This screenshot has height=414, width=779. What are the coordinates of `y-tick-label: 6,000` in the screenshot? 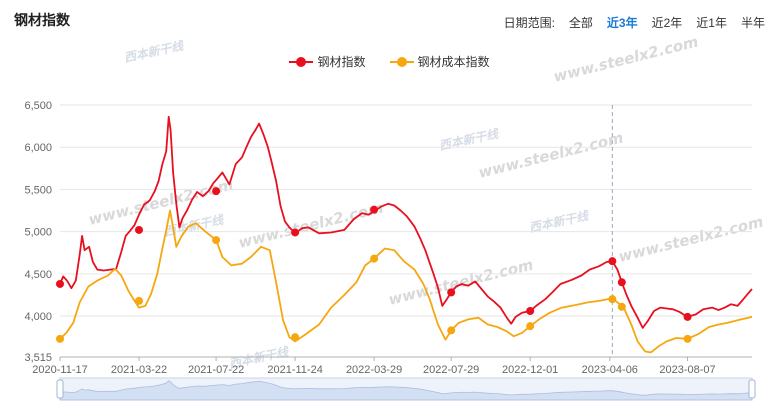 It's located at (38, 148).